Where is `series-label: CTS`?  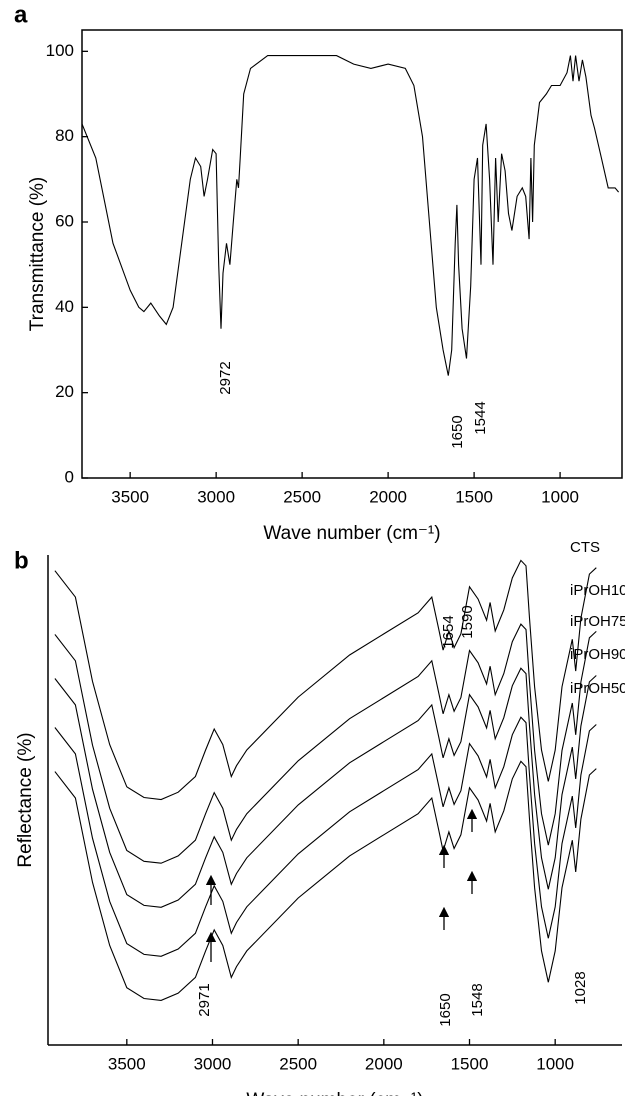
series-label: CTS is located at coordinates (585, 547).